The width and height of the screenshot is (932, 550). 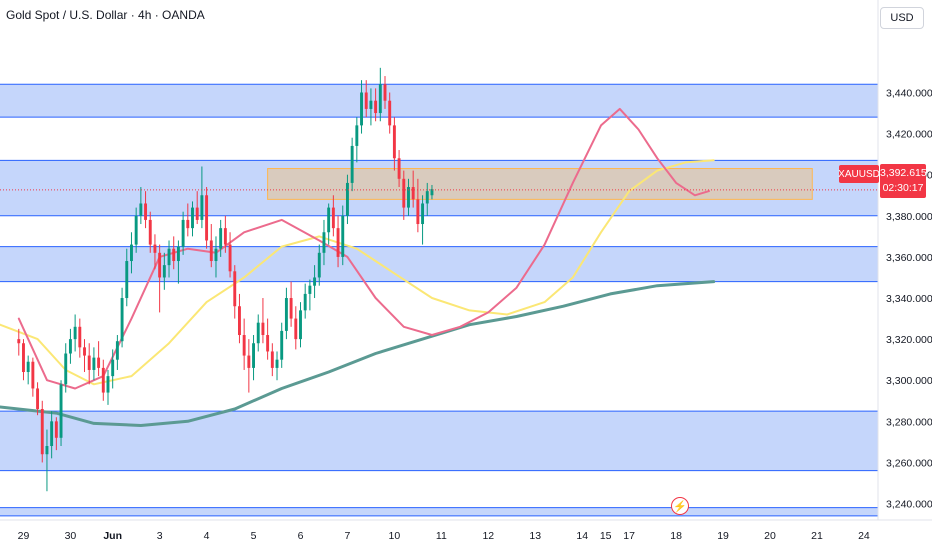 What do you see at coordinates (105, 15) in the screenshot?
I see `symbol-title: Gold Spot / U.S. Dollar · 4h · OANDA` at bounding box center [105, 15].